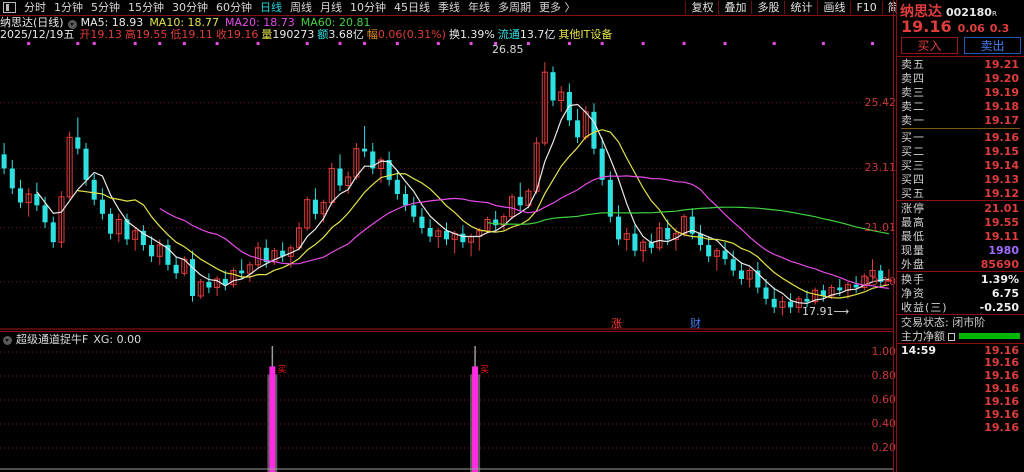 The image size is (1024, 472). What do you see at coordinates (1001, 78) in the screenshot?
I see `ask-row-value-1: 19.20` at bounding box center [1001, 78].